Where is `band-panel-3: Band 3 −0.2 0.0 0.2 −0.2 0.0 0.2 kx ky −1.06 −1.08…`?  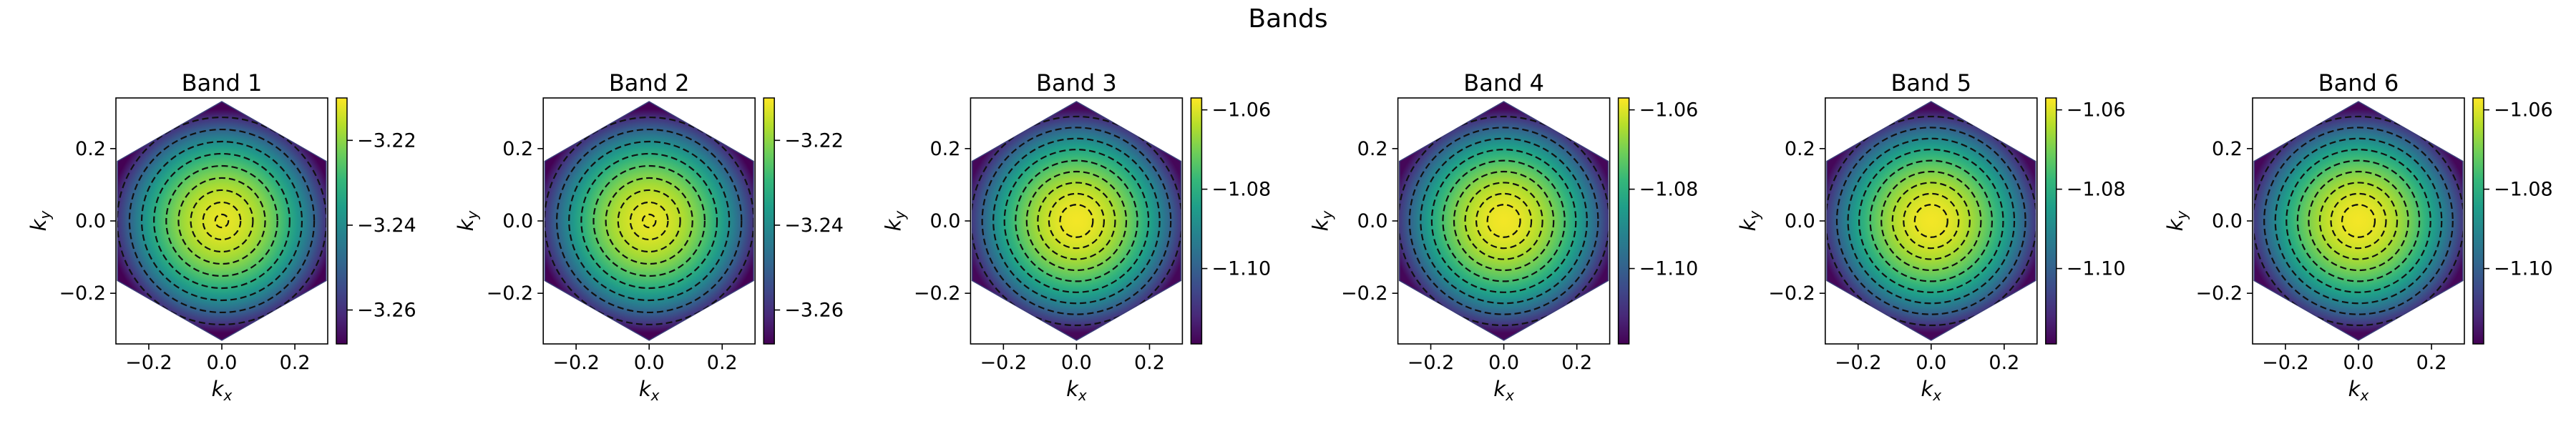 band-panel-3: Band 3 −0.2 0.0 0.2 −0.2 0.0 0.2 kx ky −1.06 −1.08… is located at coordinates (1076, 236).